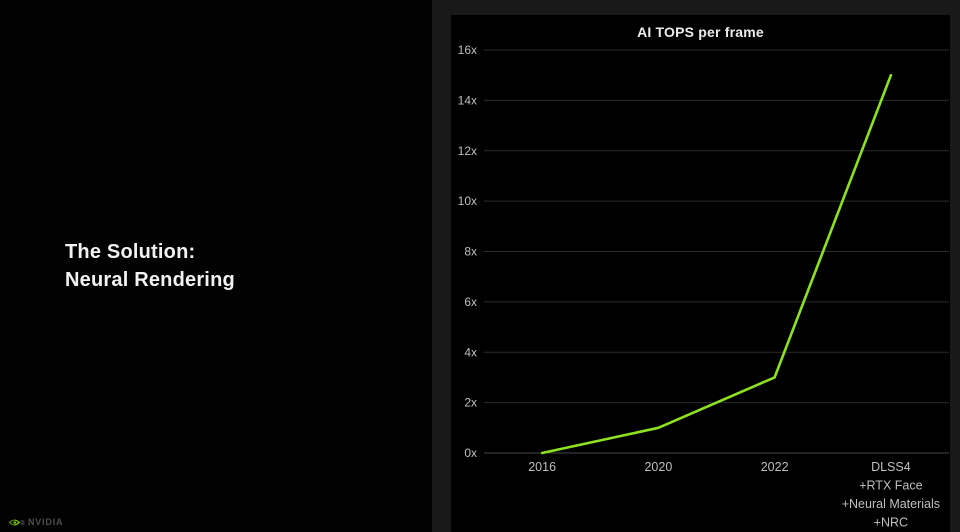 The height and width of the screenshot is (532, 960). Describe the element at coordinates (16, 522) in the screenshot. I see `nvidia-eye-icon` at that location.